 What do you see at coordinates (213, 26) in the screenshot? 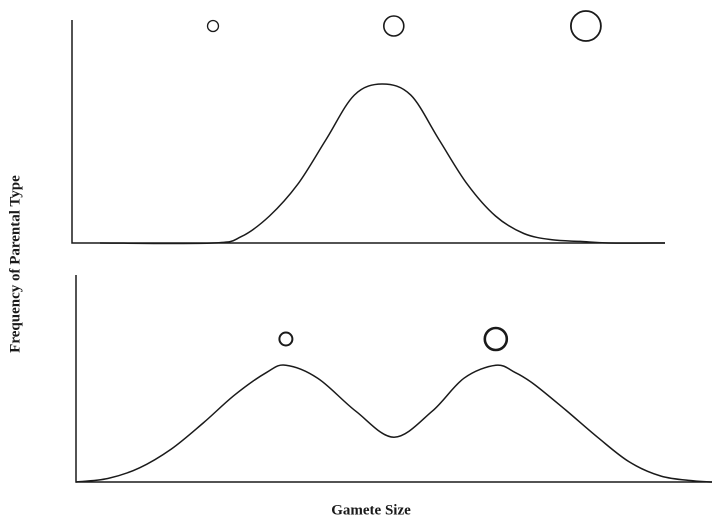
I see `top-gamete-small-circle` at bounding box center [213, 26].